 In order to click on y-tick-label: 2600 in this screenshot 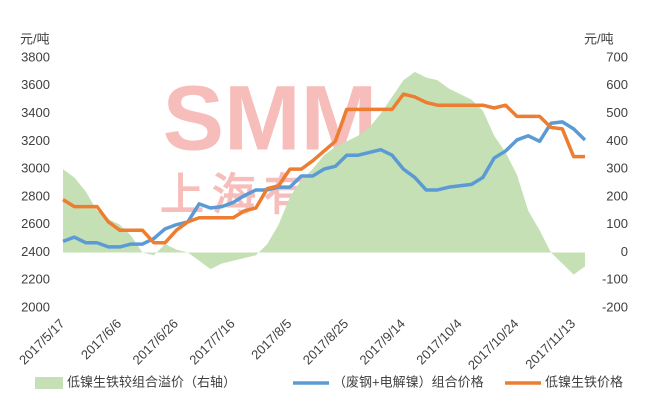, I will do `click(35, 223)`.